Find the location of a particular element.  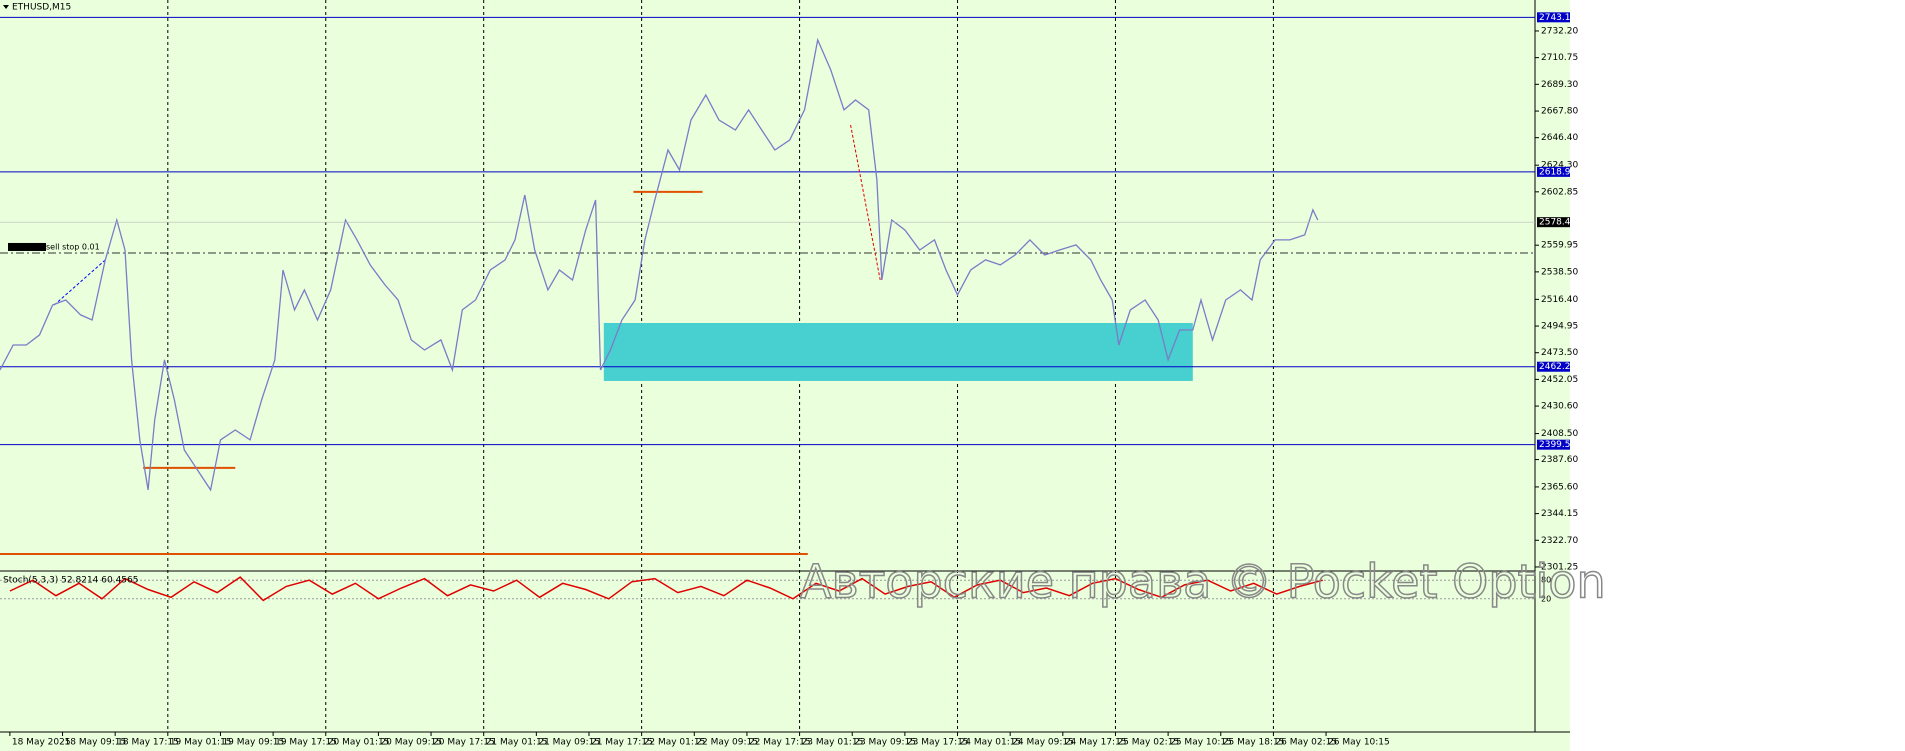

x-tick-label: 22 May 17:15 is located at coordinates (780, 743).